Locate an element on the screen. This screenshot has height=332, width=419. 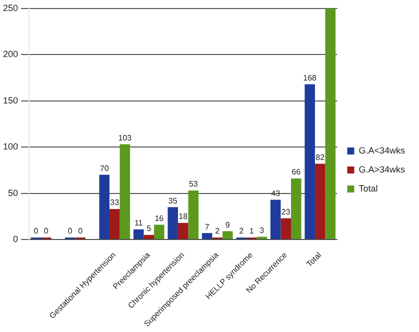
data-label: 66 is located at coordinates (297, 172).